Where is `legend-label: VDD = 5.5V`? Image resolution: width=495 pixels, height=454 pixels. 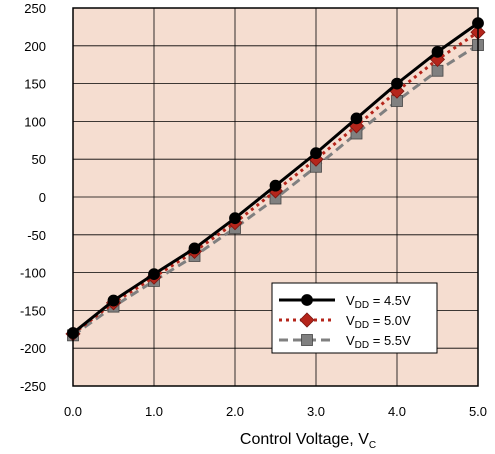 legend-label: VDD = 5.5V is located at coordinates (378, 342).